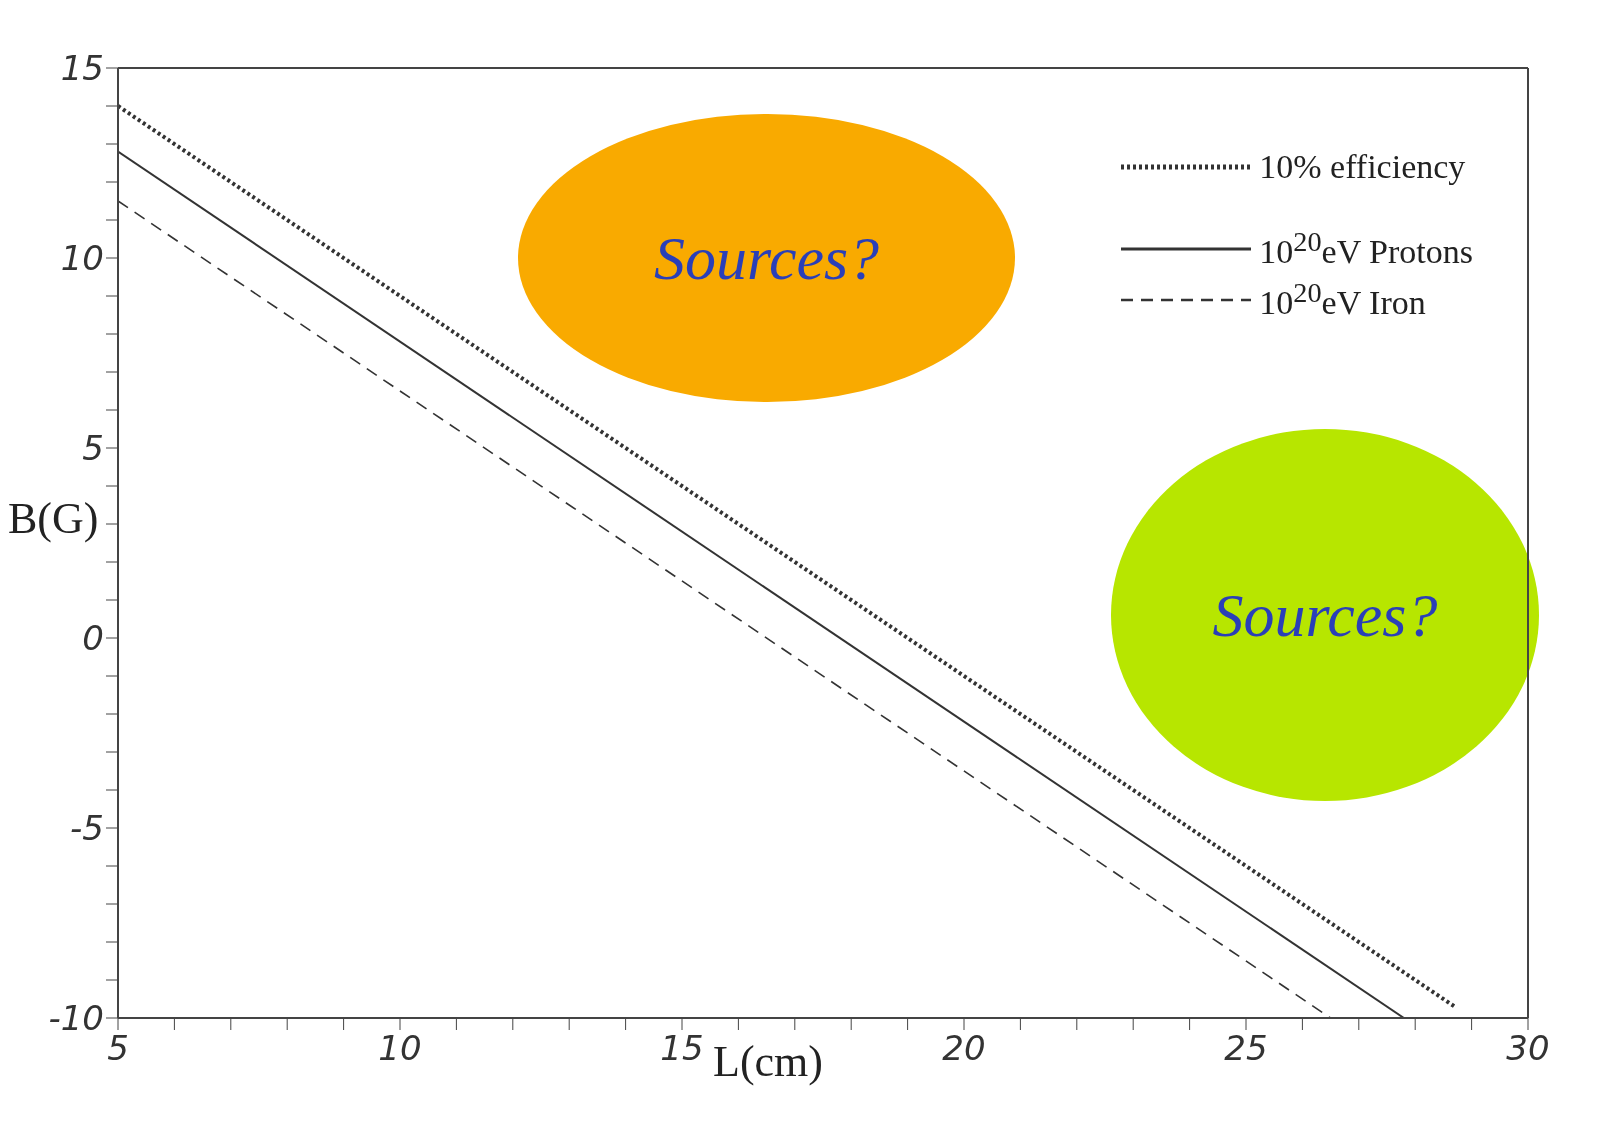 This screenshot has height=1135, width=1624. What do you see at coordinates (93, 448) in the screenshot?
I see `y-tick-label: 5` at bounding box center [93, 448].